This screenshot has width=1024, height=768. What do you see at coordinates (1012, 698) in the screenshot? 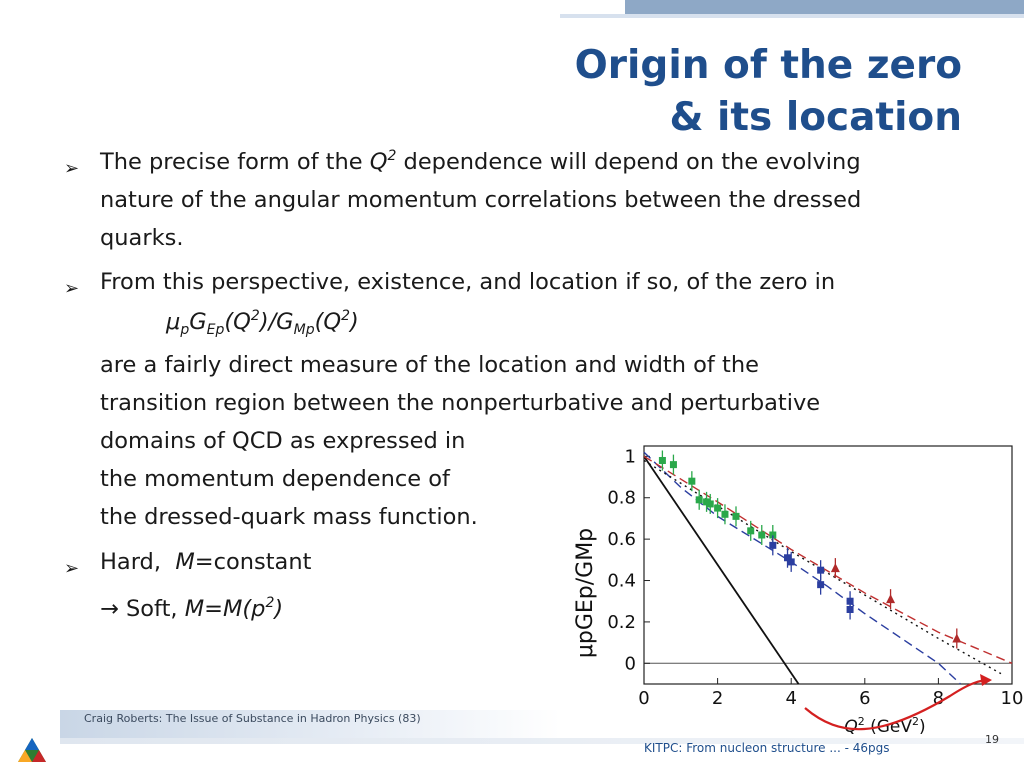
I see `x-tick-label: 10` at bounding box center [1012, 698].